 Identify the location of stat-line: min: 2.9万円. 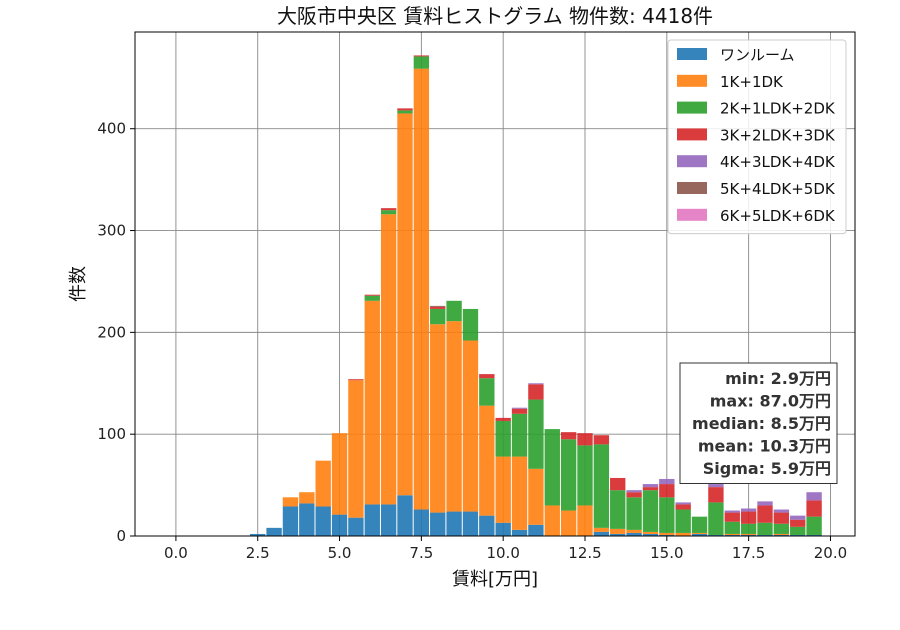
(778, 378).